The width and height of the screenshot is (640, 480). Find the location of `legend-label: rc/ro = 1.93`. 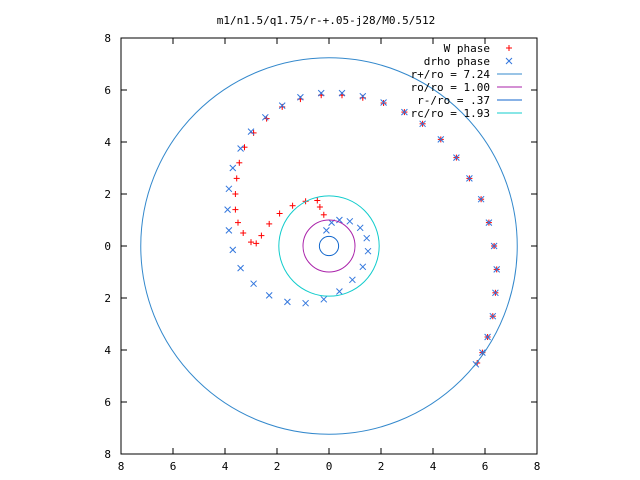

legend-label: rc/ro = 1.93 is located at coordinates (450, 113).